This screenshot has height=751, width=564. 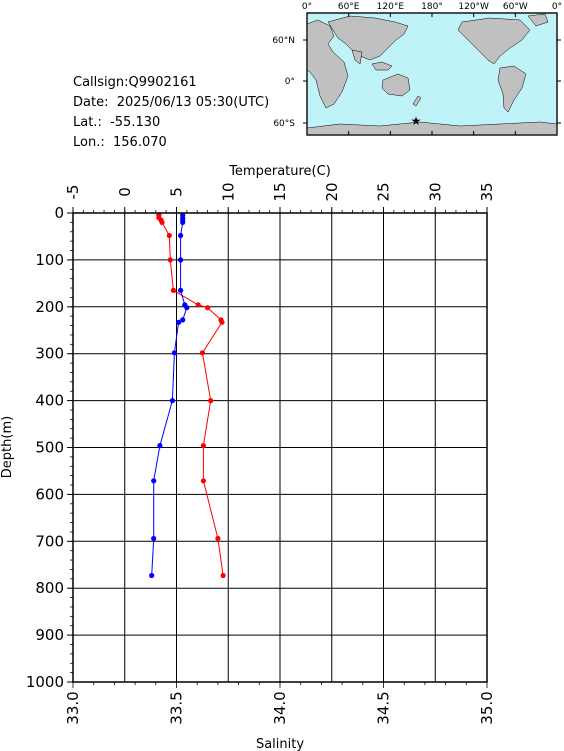 I want to click on lat-label: Lat.:, so click(x=87, y=122).